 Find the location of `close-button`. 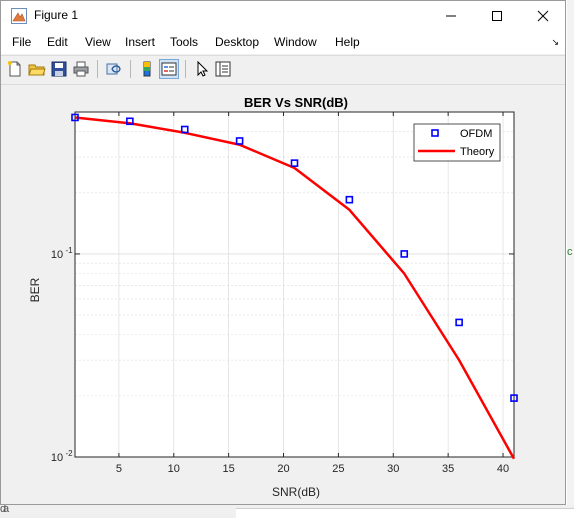

close-button is located at coordinates (543, 16).